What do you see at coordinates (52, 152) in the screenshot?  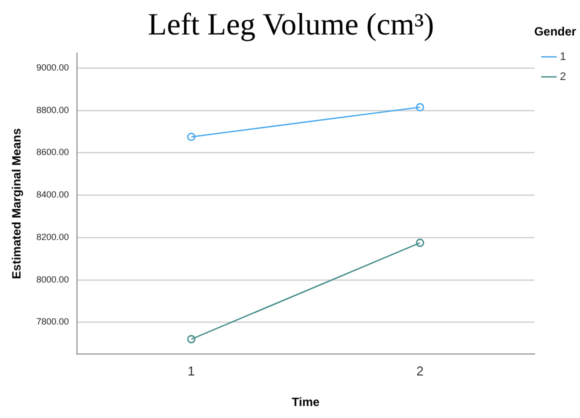 I see `y-tick-label: 8600.00` at bounding box center [52, 152].